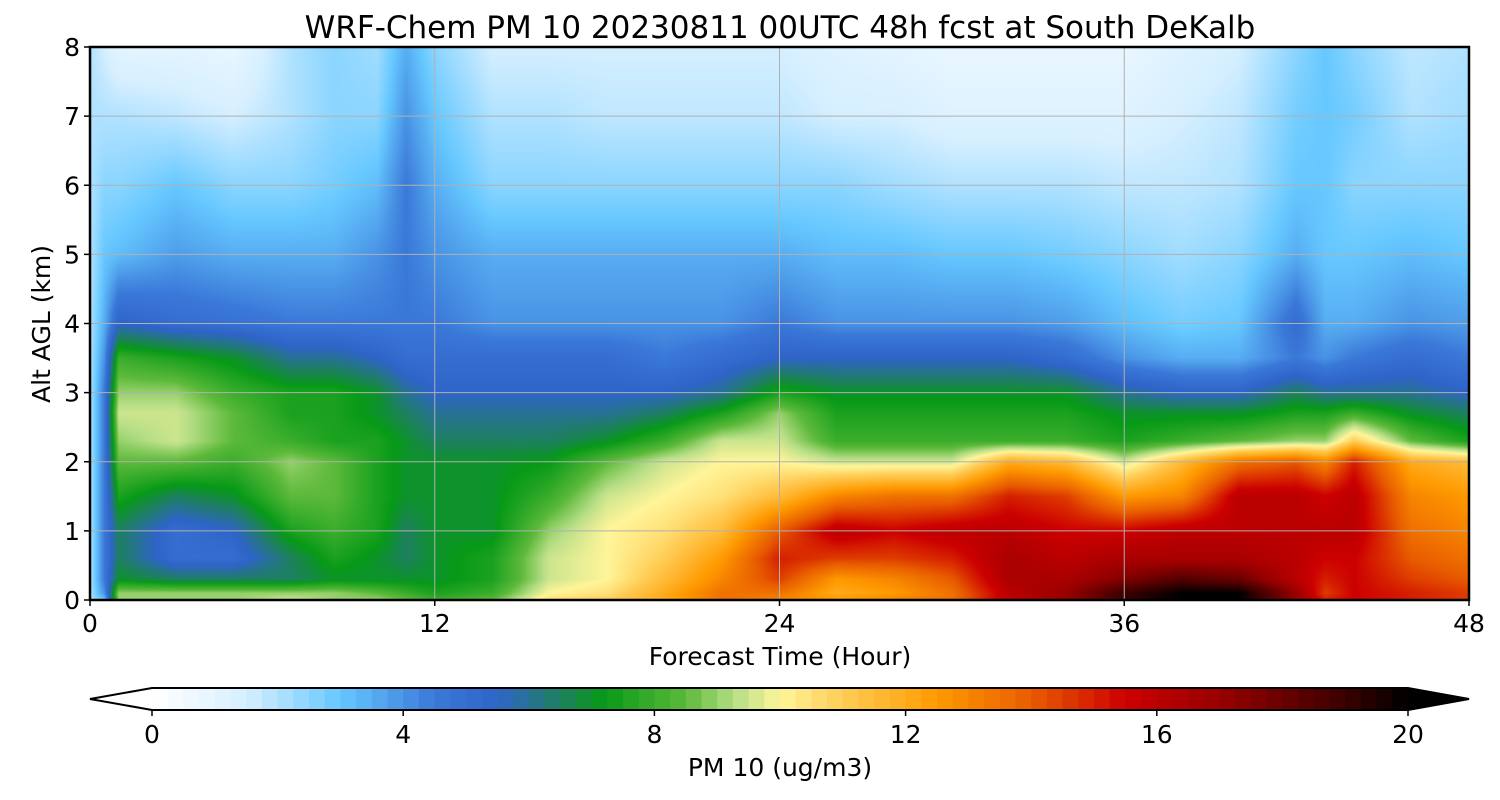  What do you see at coordinates (906, 734) in the screenshot?
I see `colorbar-tick-label: 12` at bounding box center [906, 734].